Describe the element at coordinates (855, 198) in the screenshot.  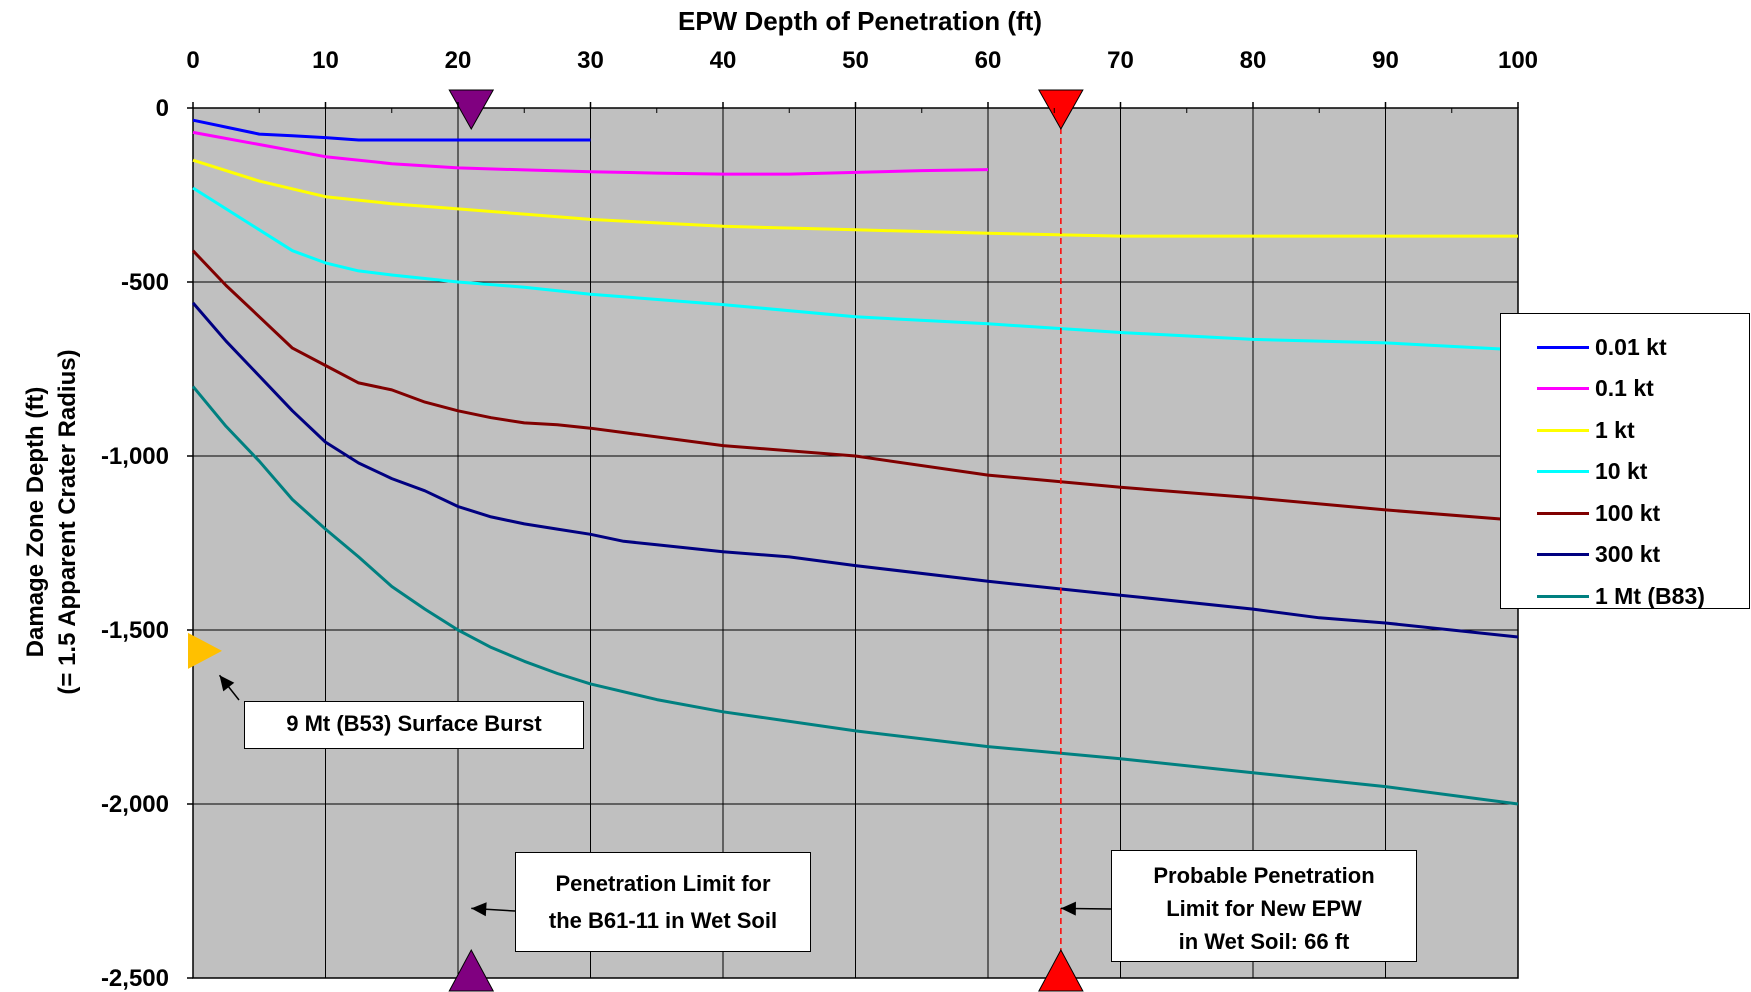
I see `series-line-1-kt` at that location.